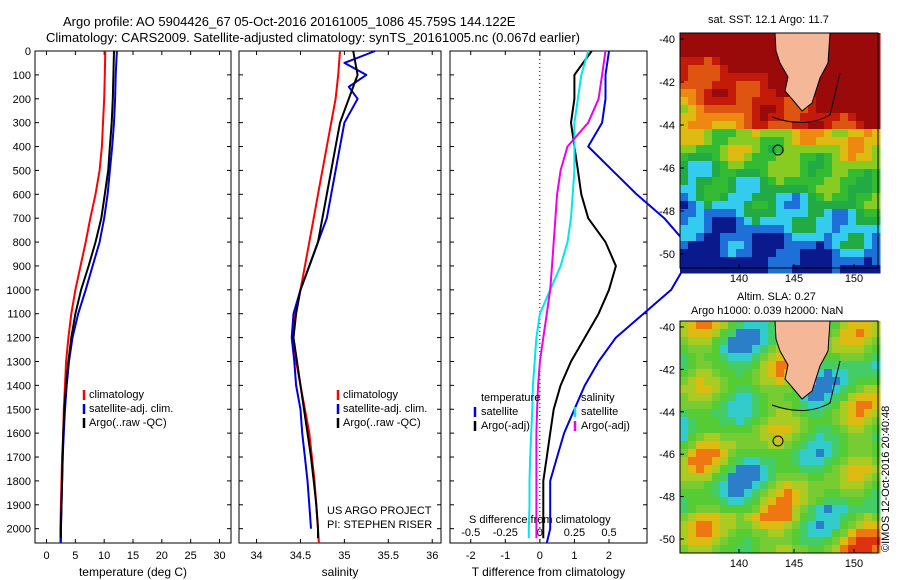  Describe the element at coordinates (104, 556) in the screenshot. I see `x-tick-label: 10` at that location.